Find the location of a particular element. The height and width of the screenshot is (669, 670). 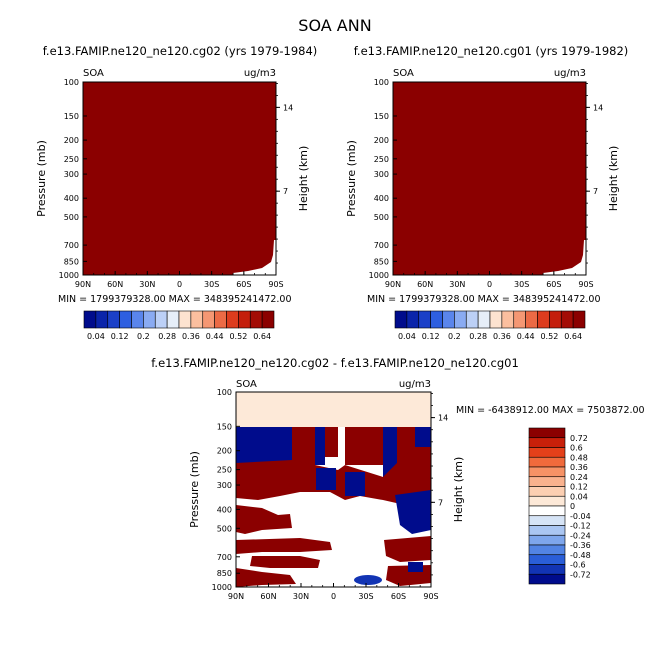

colorbar-label: -0.12 is located at coordinates (580, 526).